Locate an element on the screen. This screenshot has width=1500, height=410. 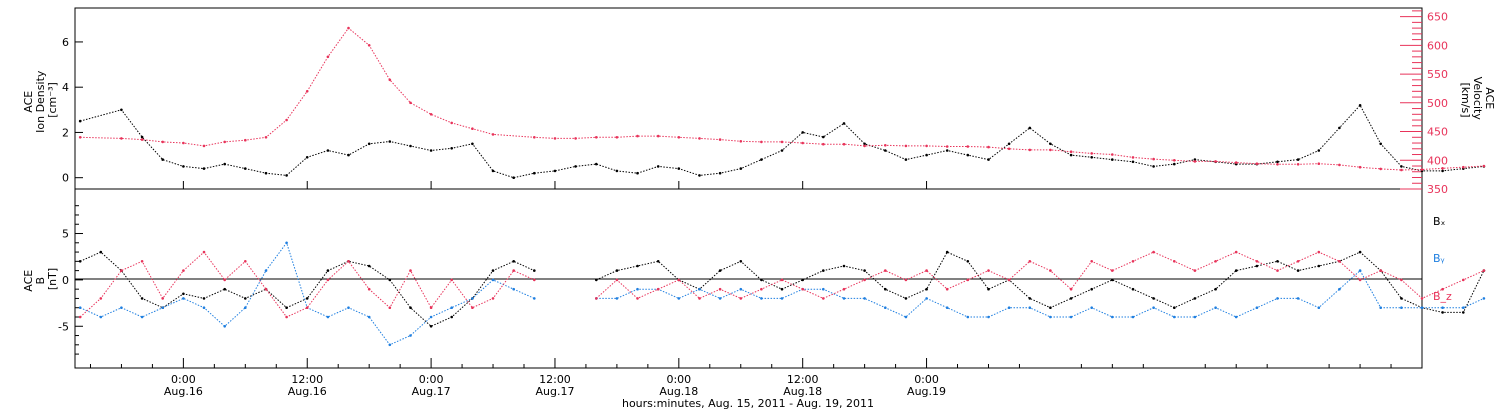
density-title-line3: [cm⁻³] is located at coordinates (52, 100).